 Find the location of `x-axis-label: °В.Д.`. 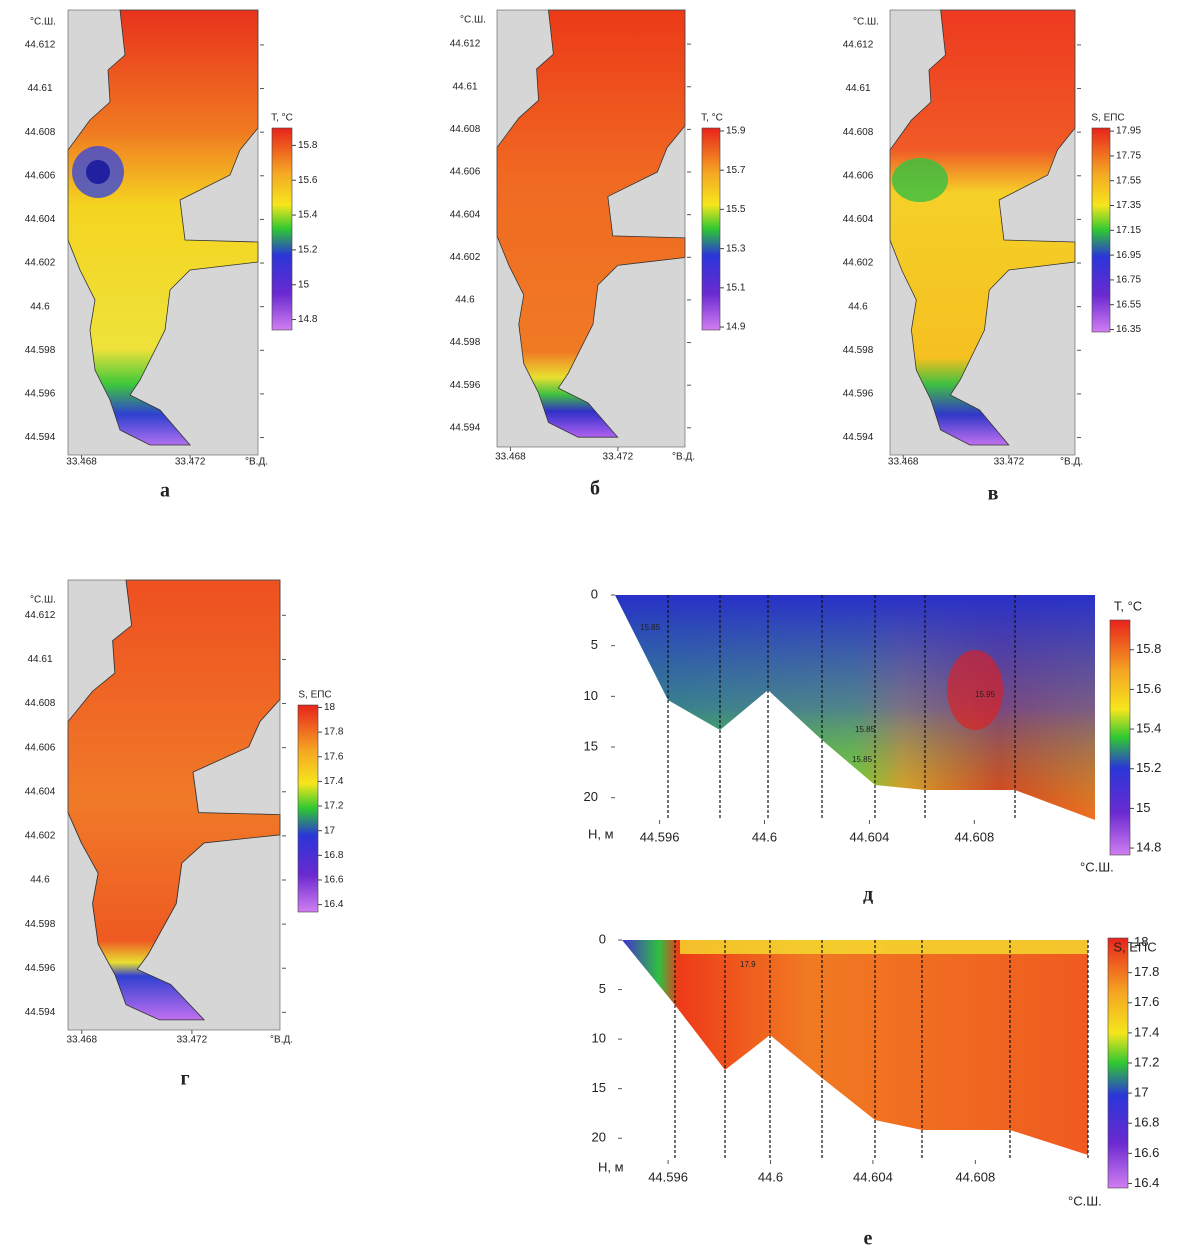

x-axis-label: °В.Д. is located at coordinates (683, 457).